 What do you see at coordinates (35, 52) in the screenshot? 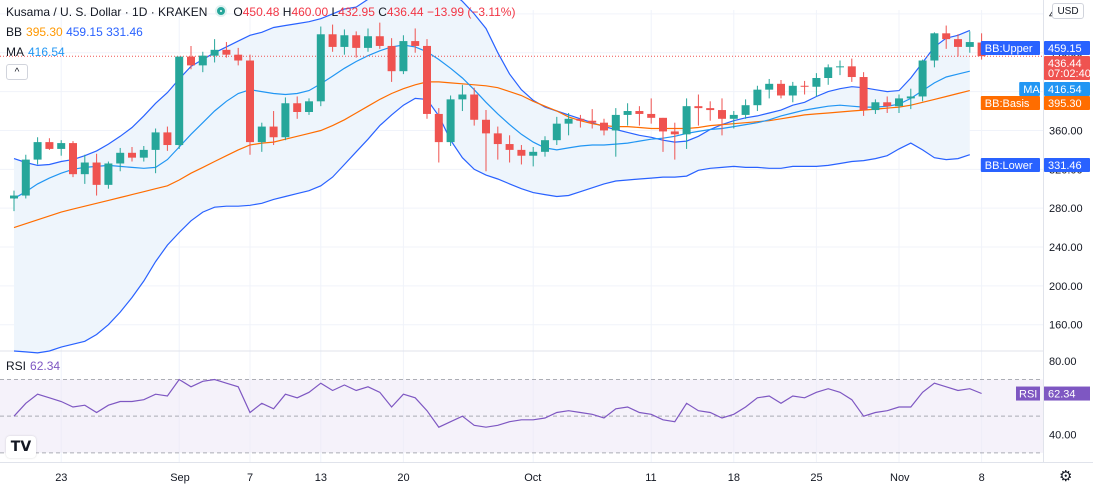
I see `ma-legend: MA 416.54` at bounding box center [35, 52].